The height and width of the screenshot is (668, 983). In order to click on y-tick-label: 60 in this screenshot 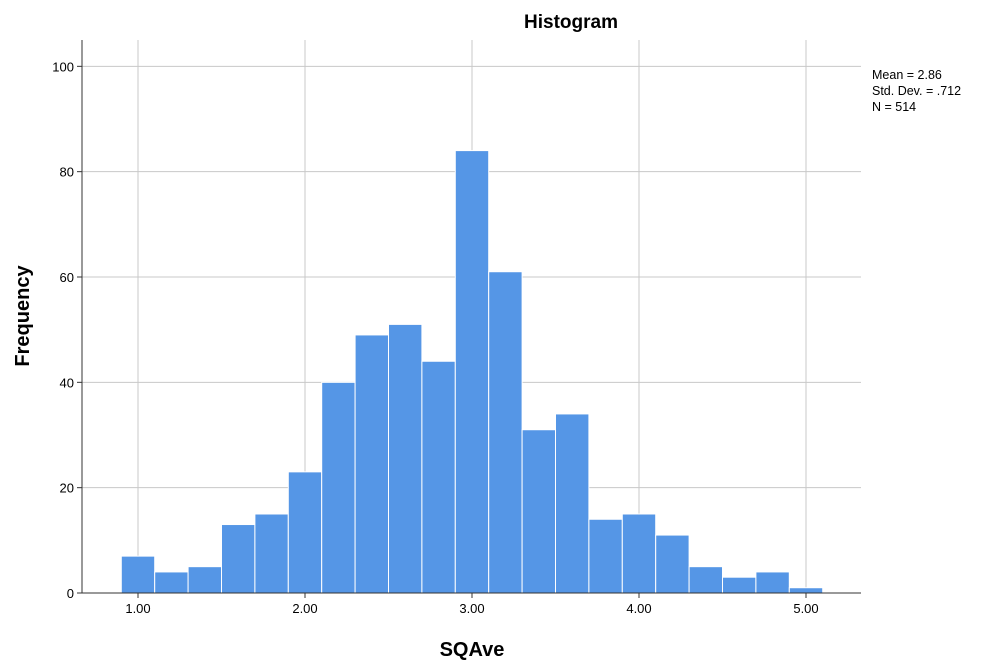, I will do `click(67, 277)`.